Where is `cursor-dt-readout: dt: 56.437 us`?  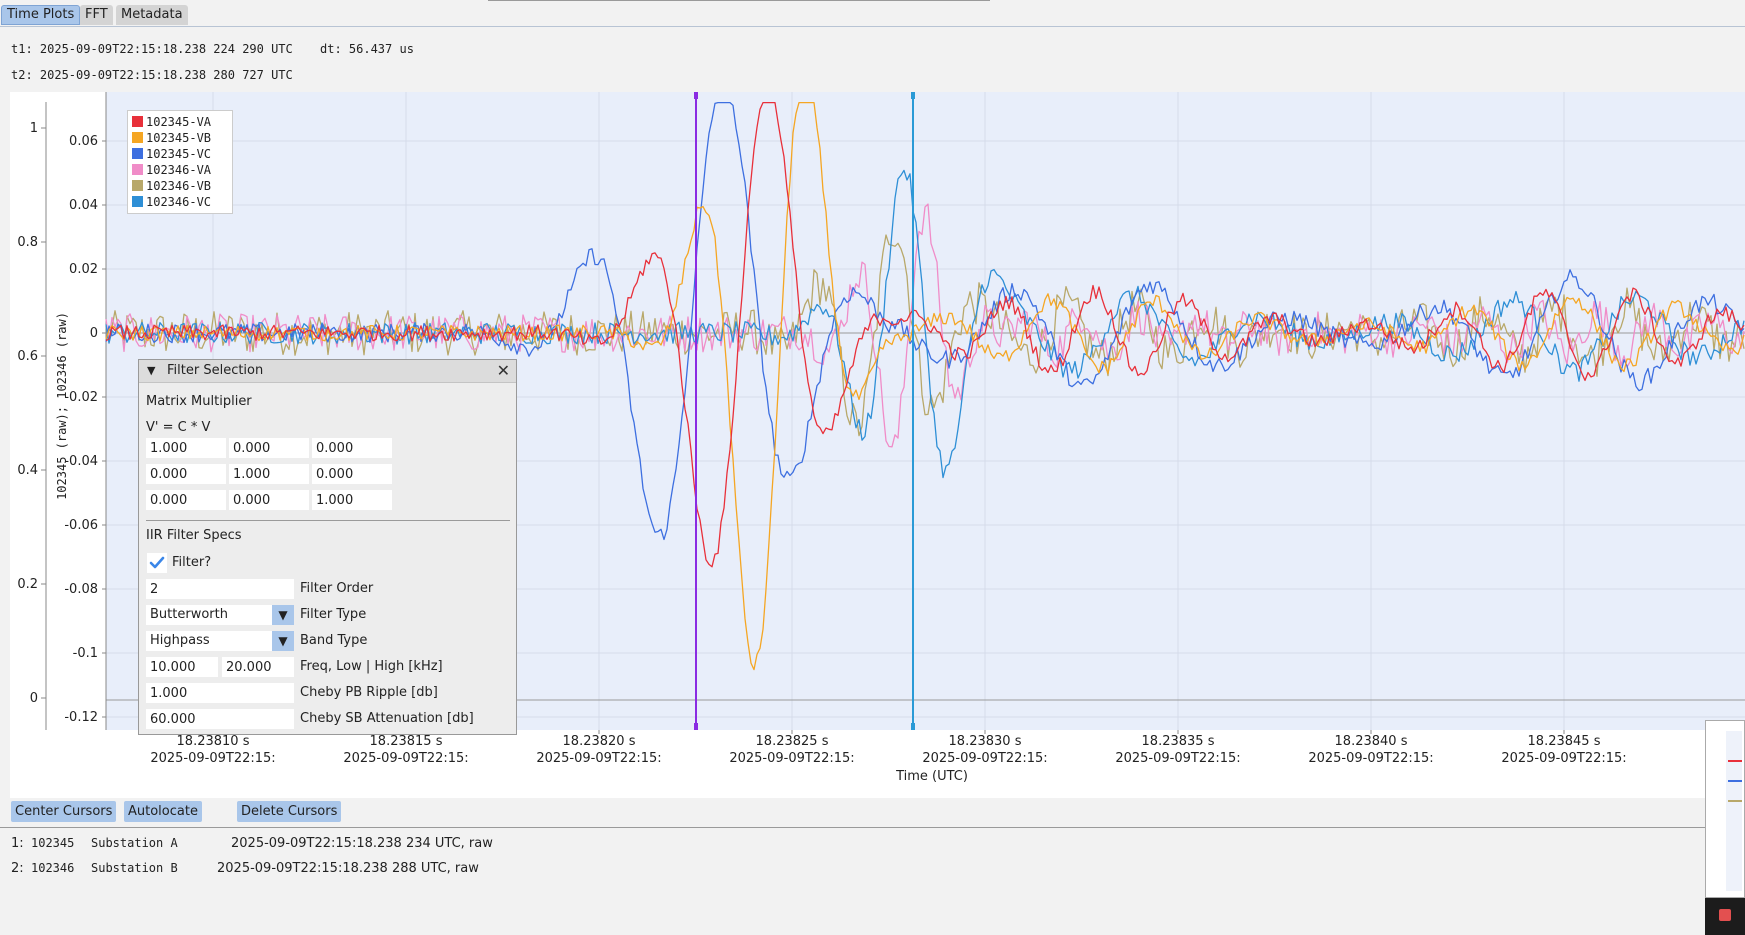
cursor-dt-readout: dt: 56.437 us is located at coordinates (367, 49).